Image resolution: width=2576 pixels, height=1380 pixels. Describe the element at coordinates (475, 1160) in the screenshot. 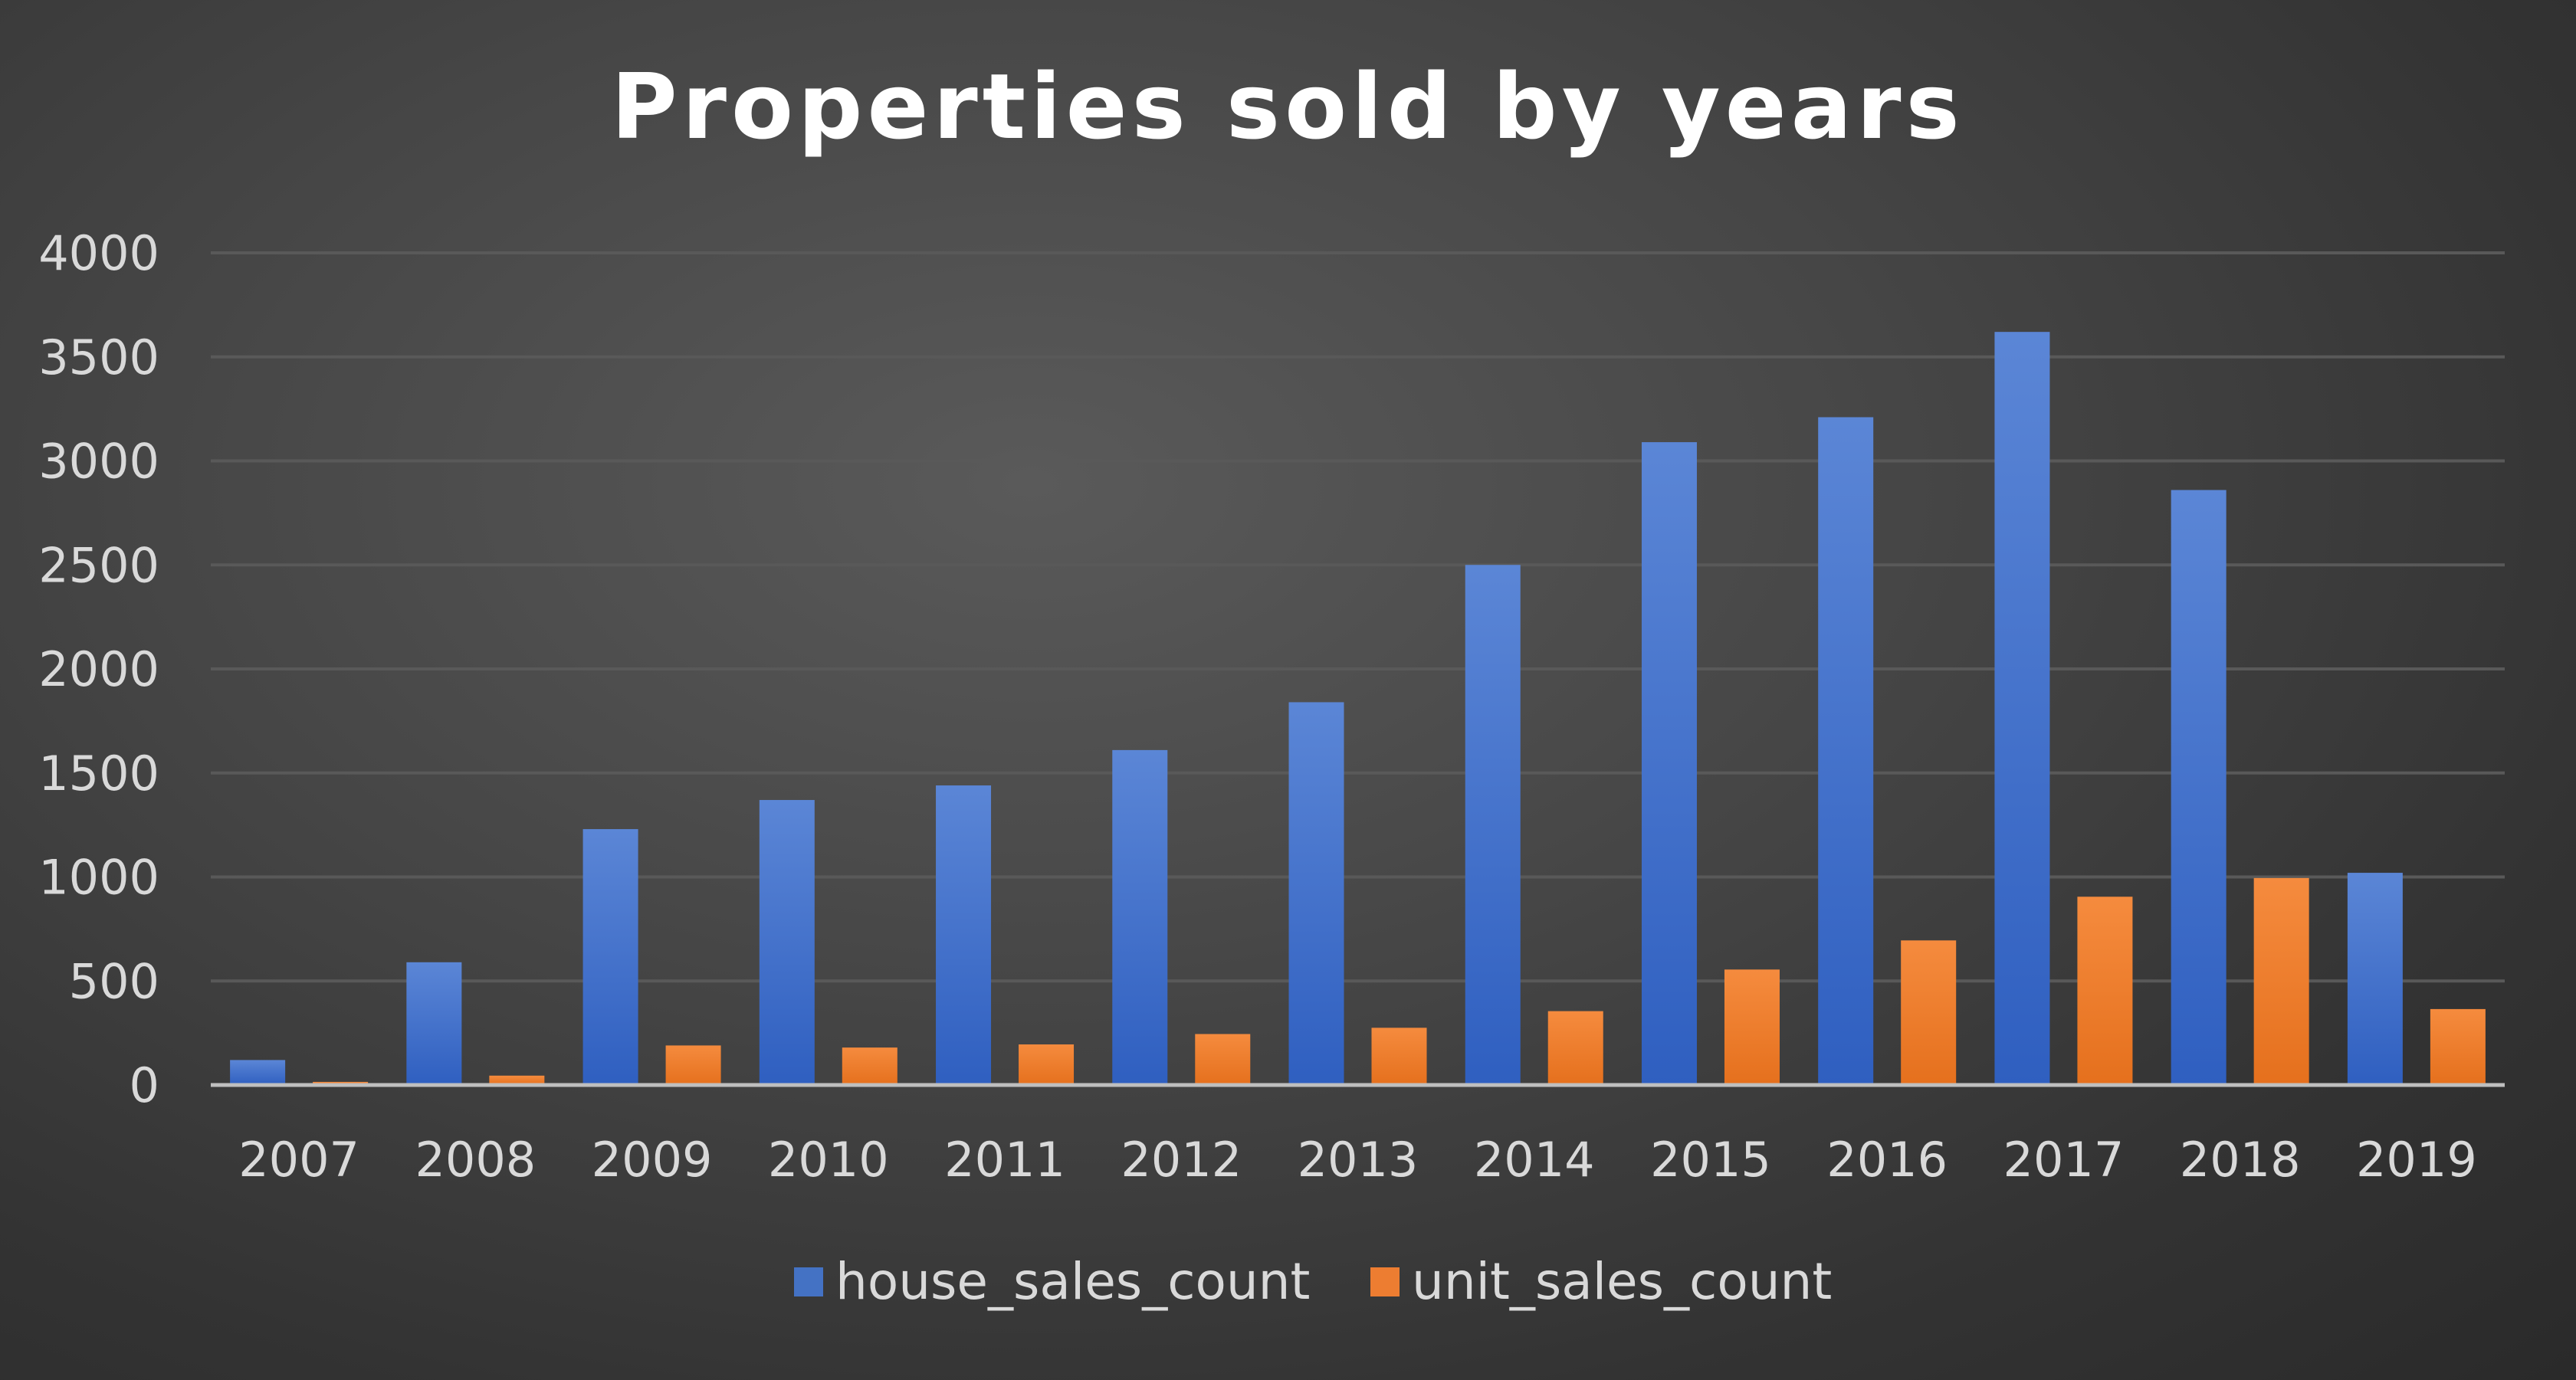

I see `x-tick-label: 2008` at that location.